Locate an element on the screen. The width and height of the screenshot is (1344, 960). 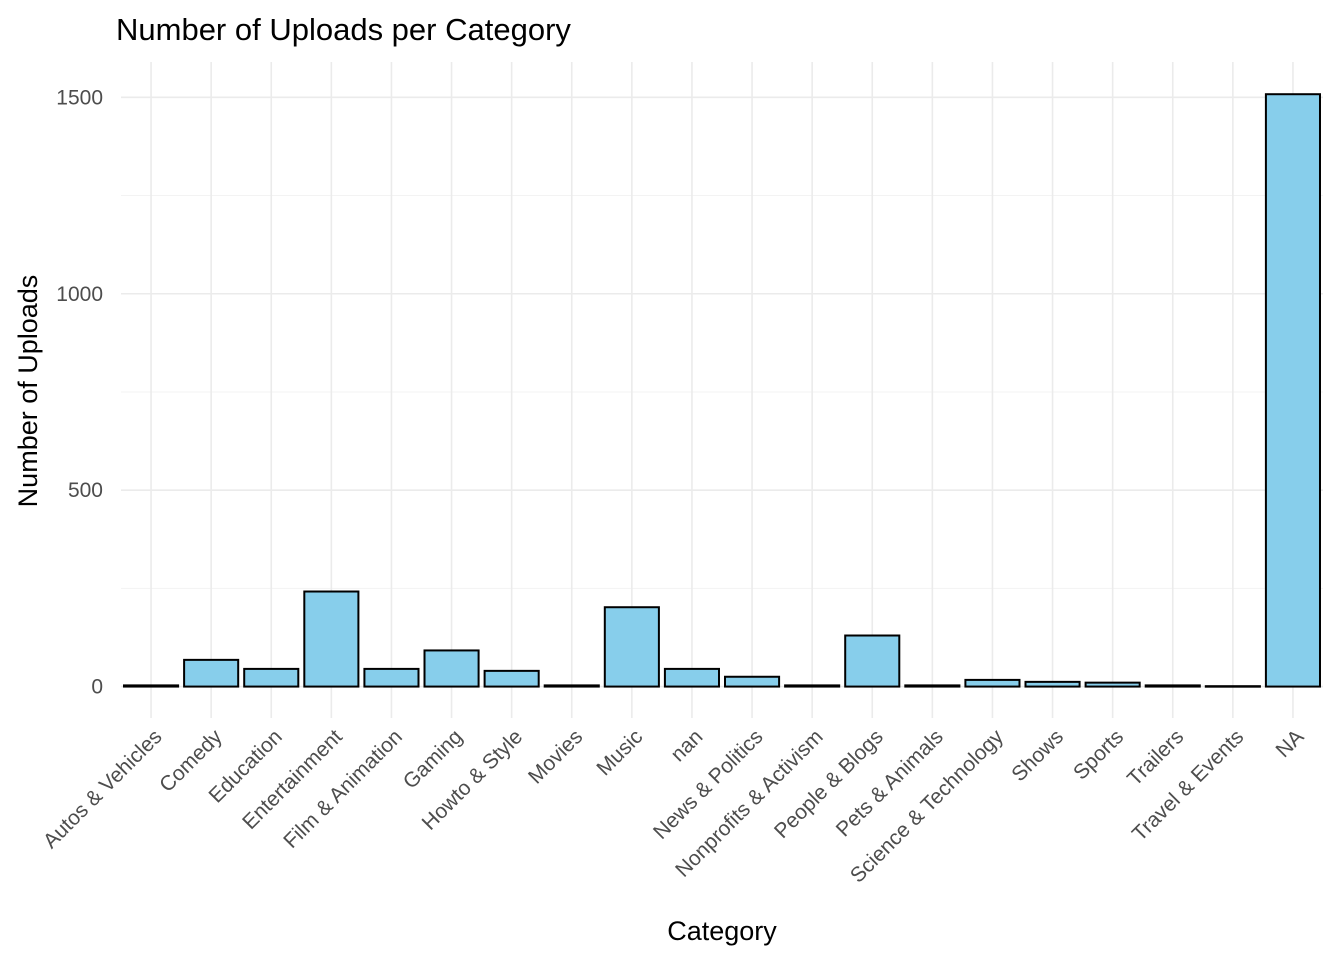
x-tick-label: Movies is located at coordinates (555, 756).